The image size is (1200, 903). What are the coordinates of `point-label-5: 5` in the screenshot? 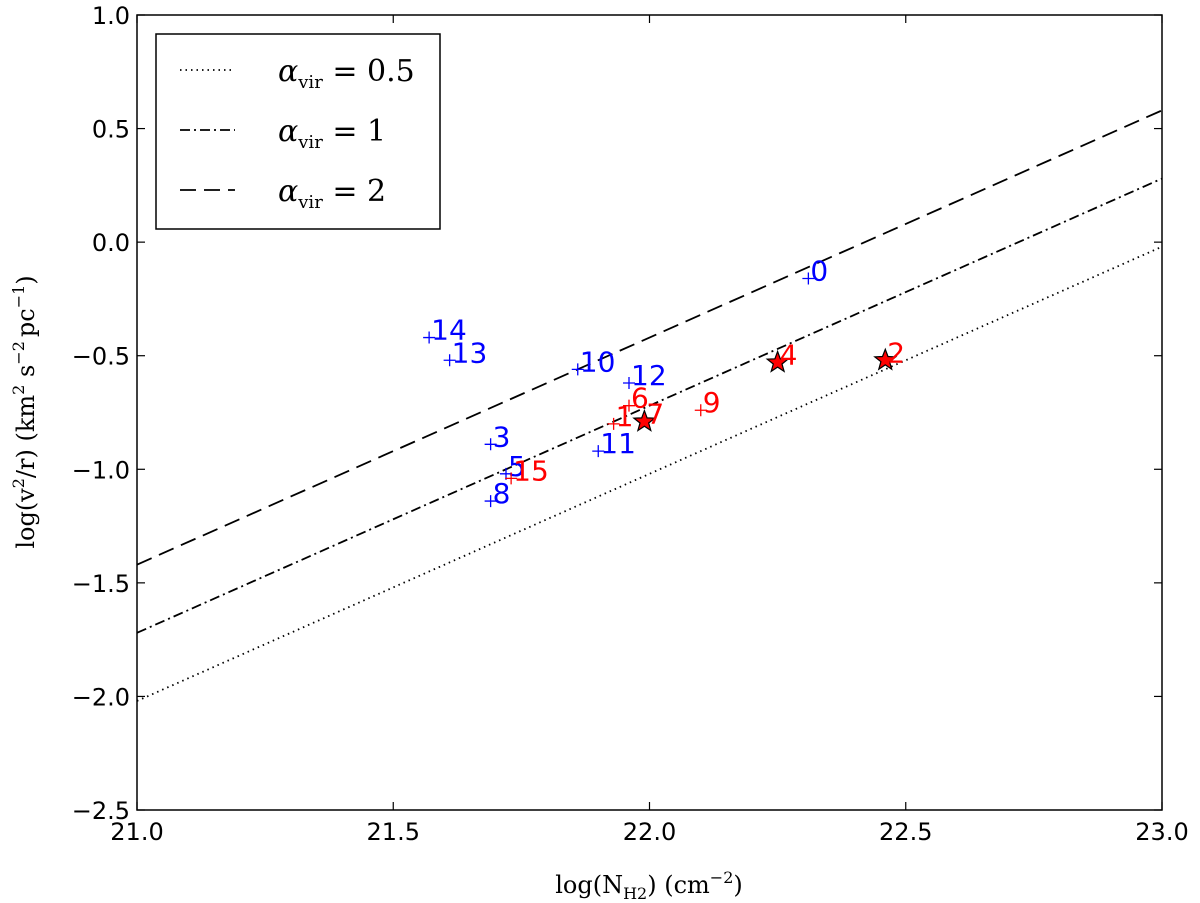 It's located at (517, 466).